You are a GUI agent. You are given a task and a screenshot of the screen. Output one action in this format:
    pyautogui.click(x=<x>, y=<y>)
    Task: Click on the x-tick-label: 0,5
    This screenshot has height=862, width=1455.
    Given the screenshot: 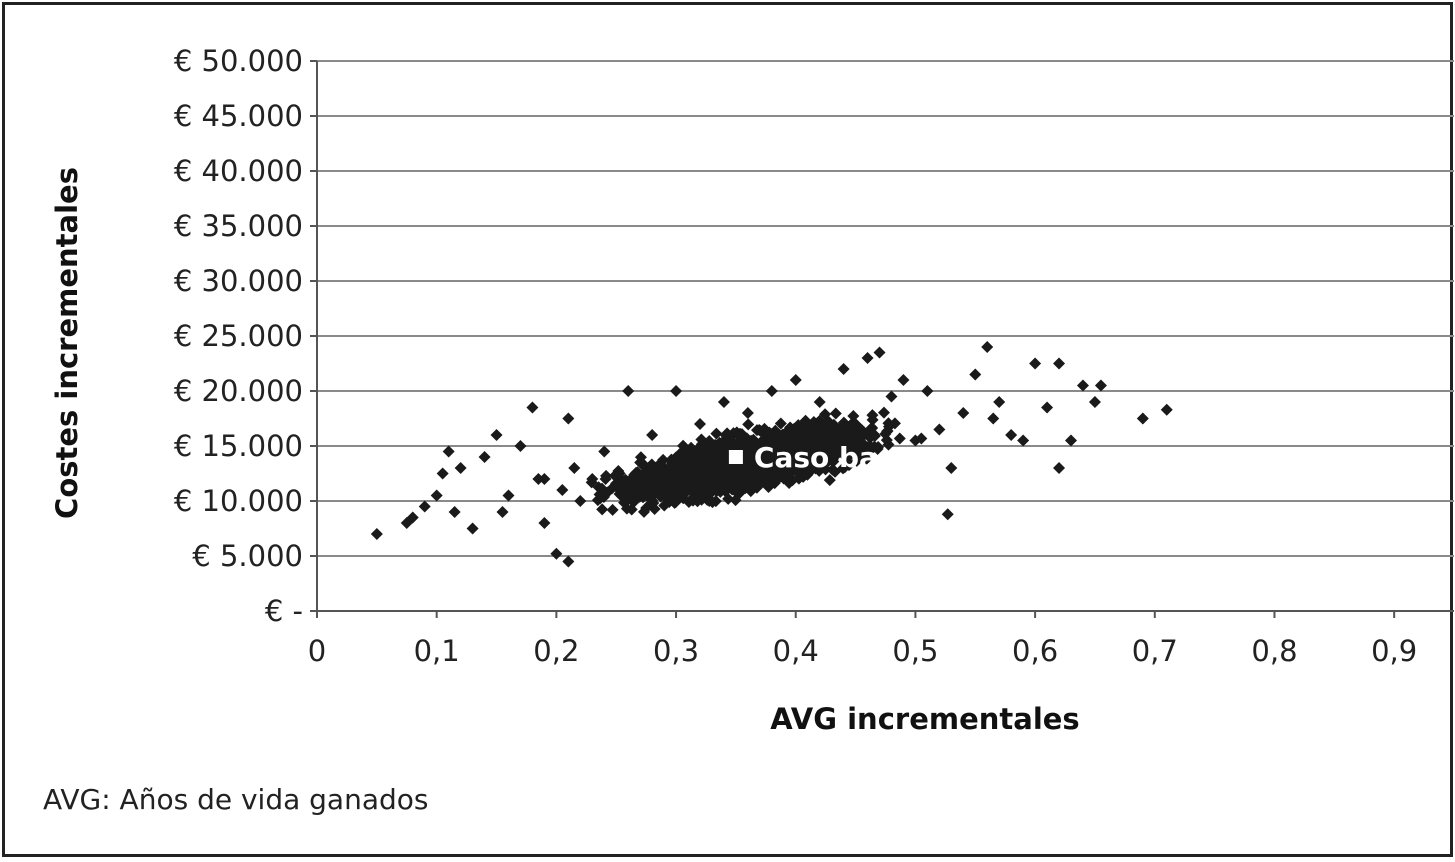 What is the action you would take?
    pyautogui.click(x=915, y=651)
    